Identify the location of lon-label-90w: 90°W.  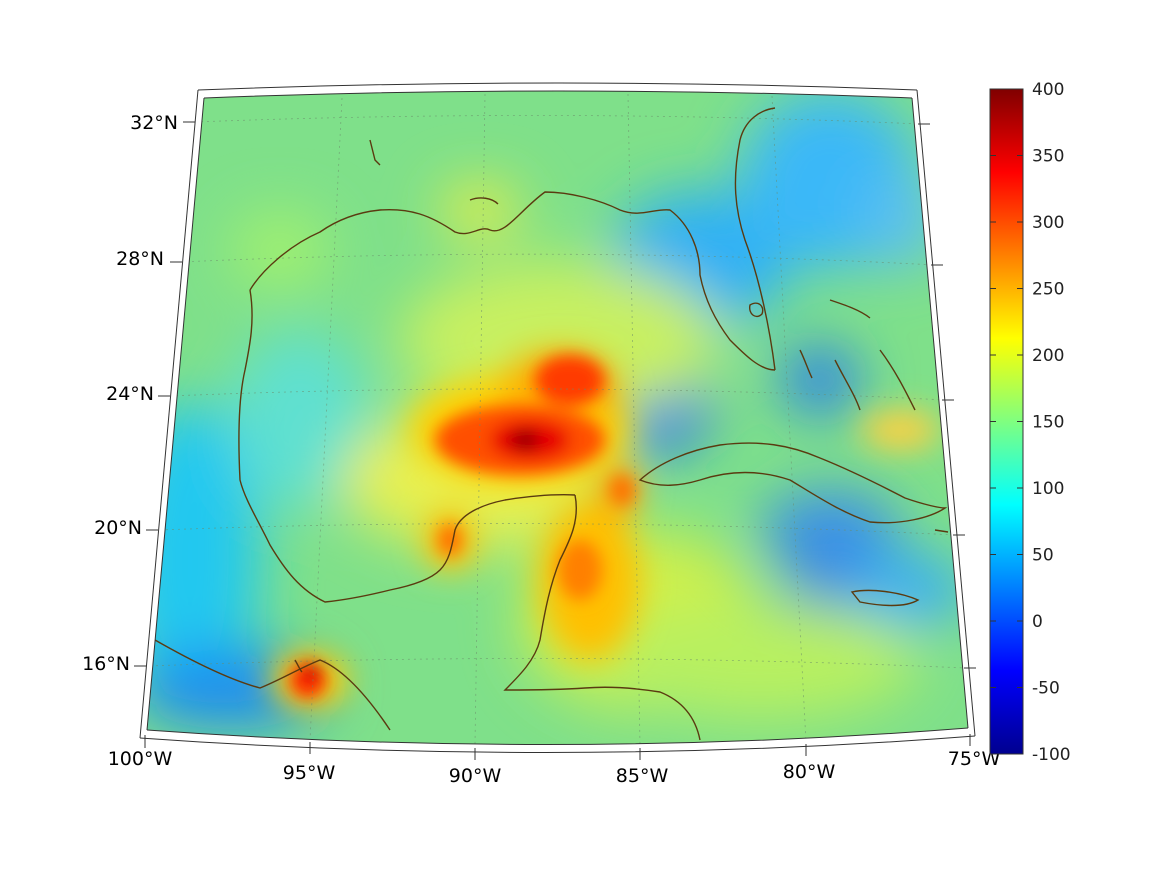
(475, 776).